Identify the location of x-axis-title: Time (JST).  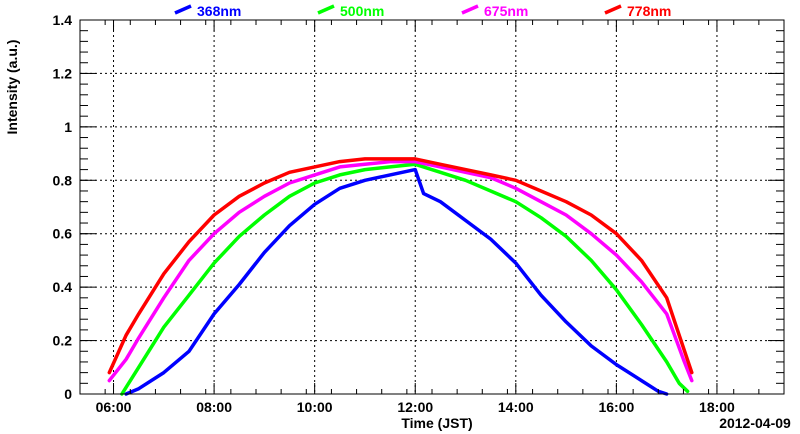
(436, 423).